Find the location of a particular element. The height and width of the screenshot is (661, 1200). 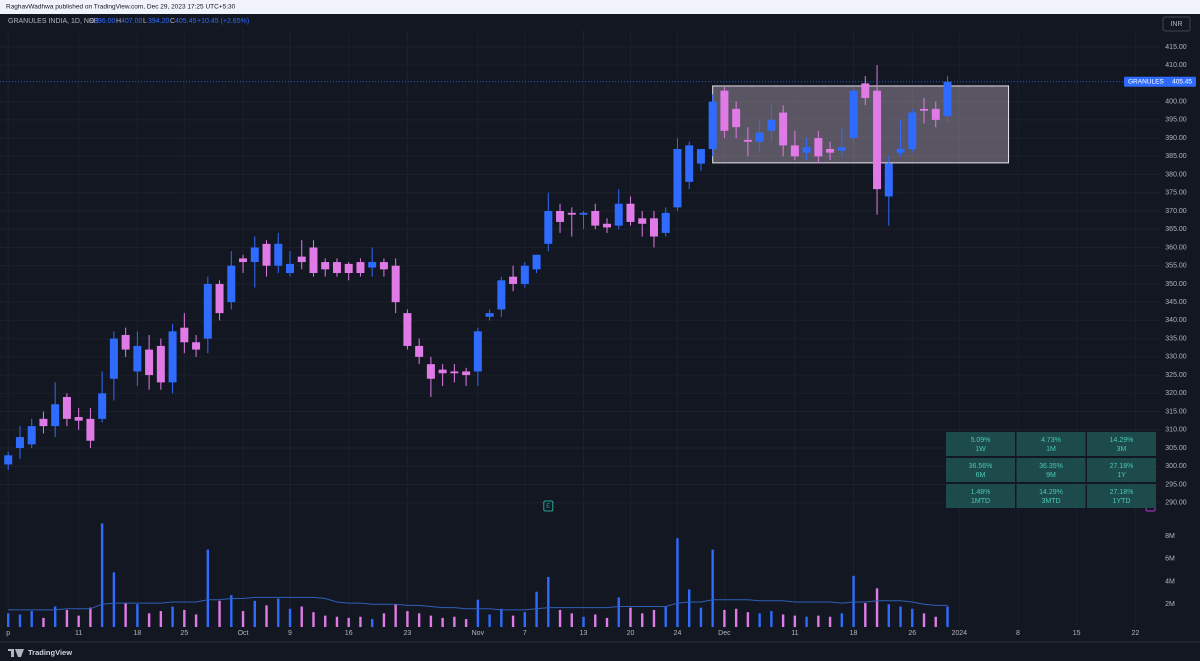

y-tick-label: 360.00 is located at coordinates (1176, 247).